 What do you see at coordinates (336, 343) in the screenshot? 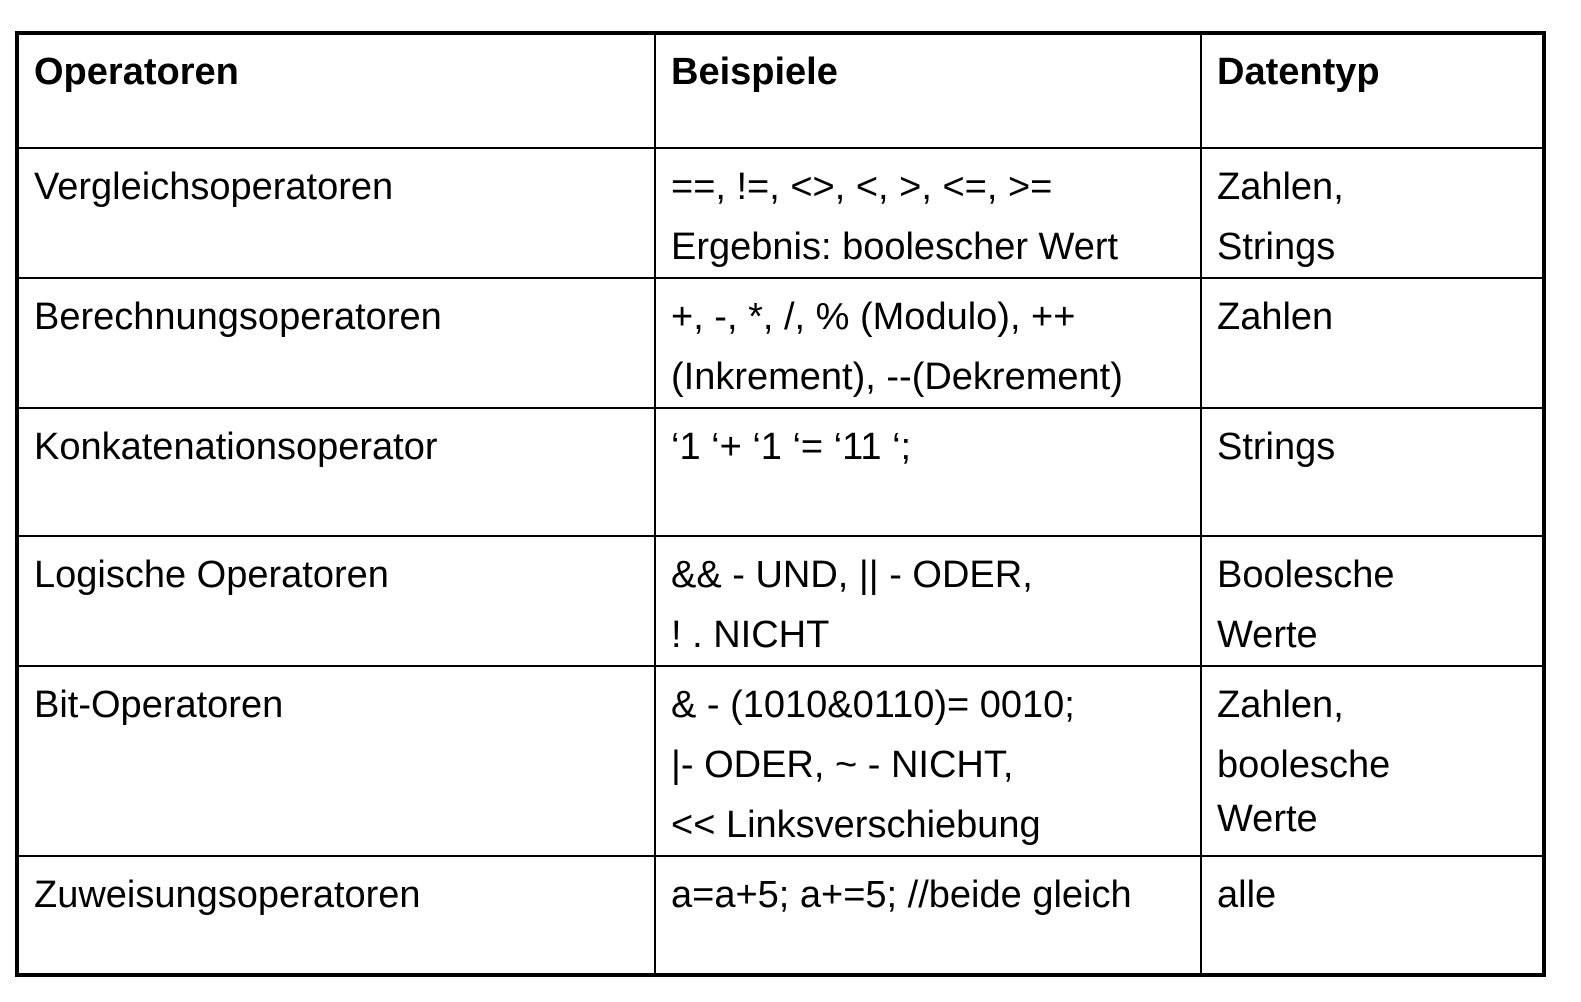
I see `operator-cell: Berechnungsoperatoren` at bounding box center [336, 343].